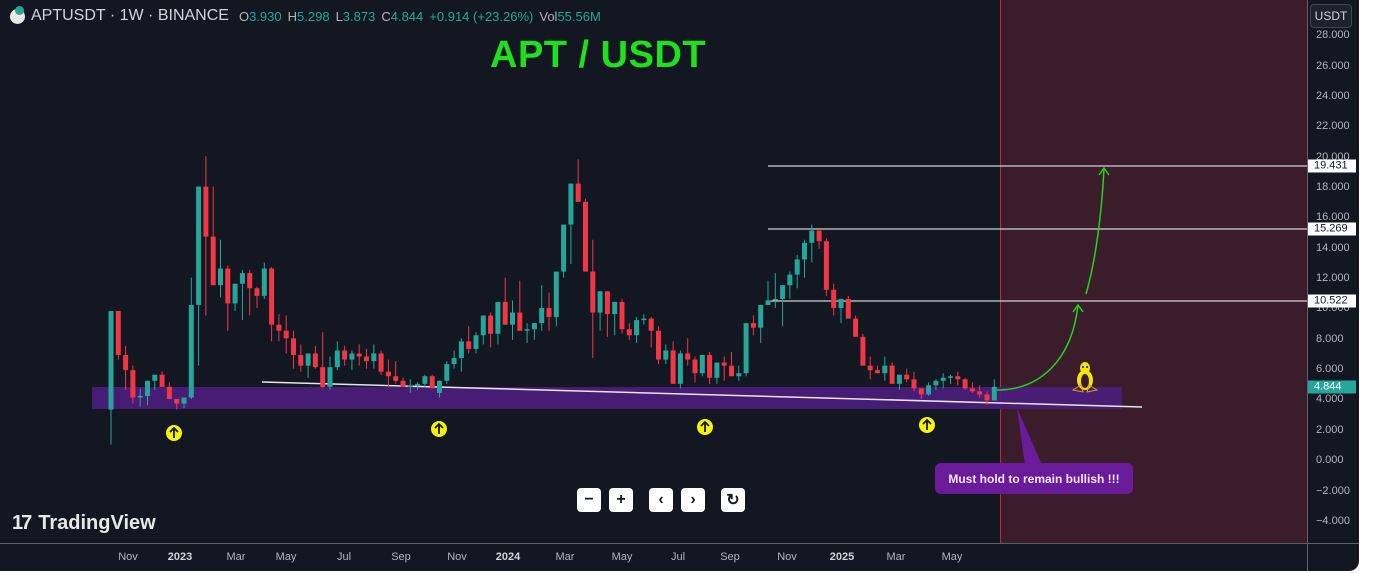  I want to click on zoom-in-button: +, so click(621, 500).